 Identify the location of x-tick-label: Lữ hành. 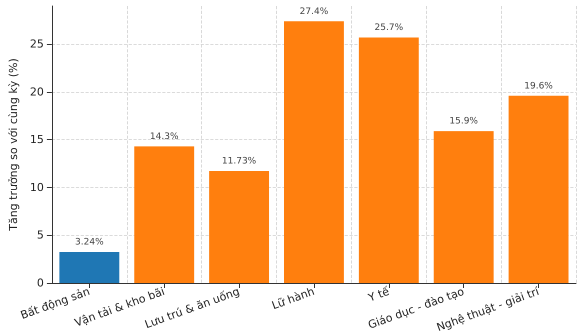
(293, 298).